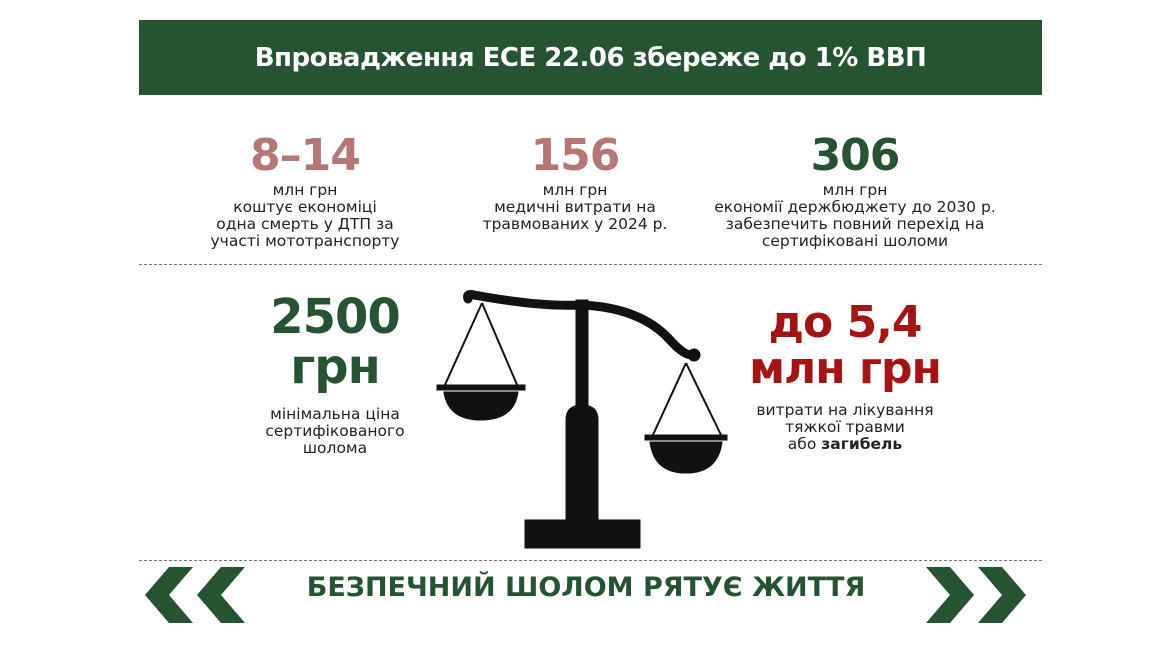 This screenshot has height=654, width=1172. Describe the element at coordinates (804, 444) in the screenshot. I see `stat-line-prefix: або` at that location.